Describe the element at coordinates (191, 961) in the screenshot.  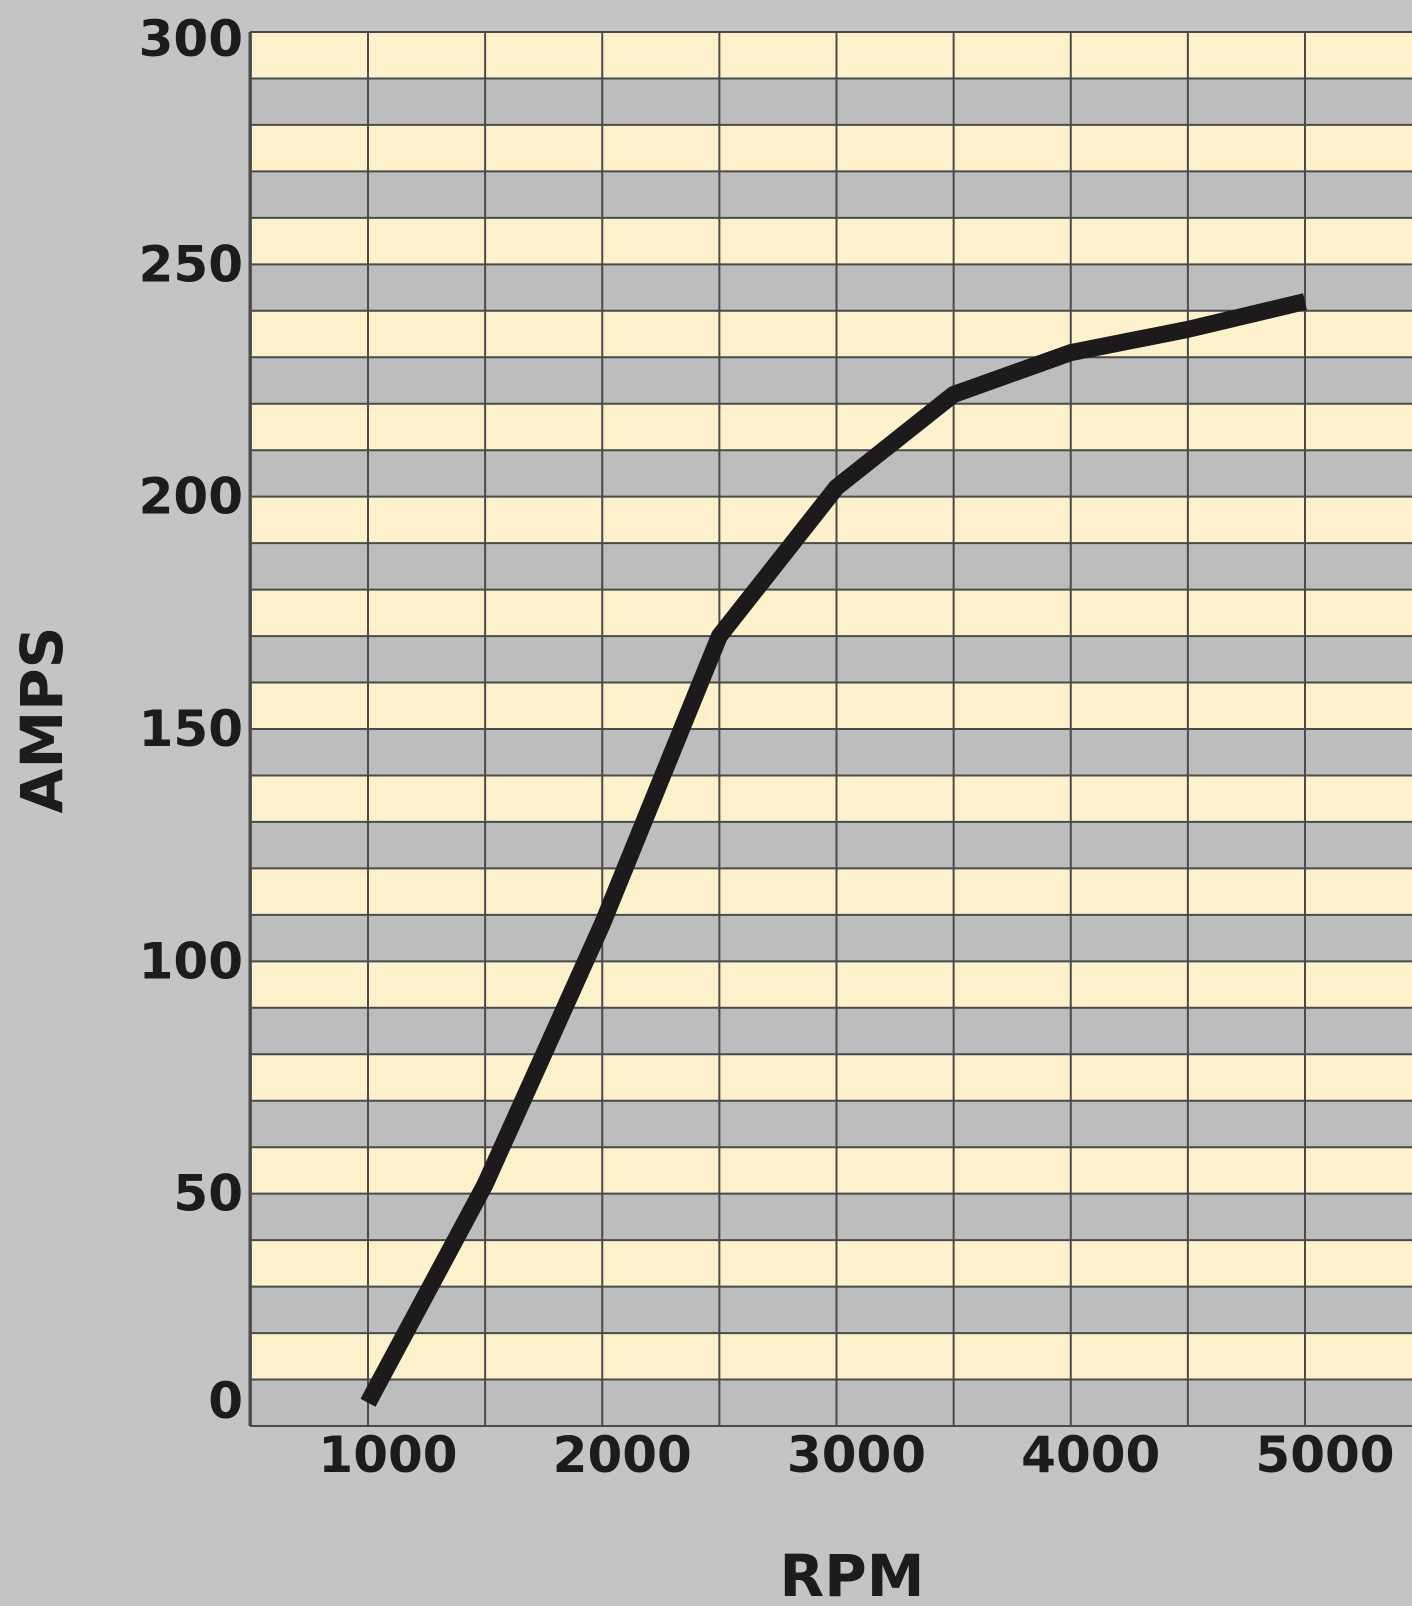
I see `y-tick-label: 100` at that location.